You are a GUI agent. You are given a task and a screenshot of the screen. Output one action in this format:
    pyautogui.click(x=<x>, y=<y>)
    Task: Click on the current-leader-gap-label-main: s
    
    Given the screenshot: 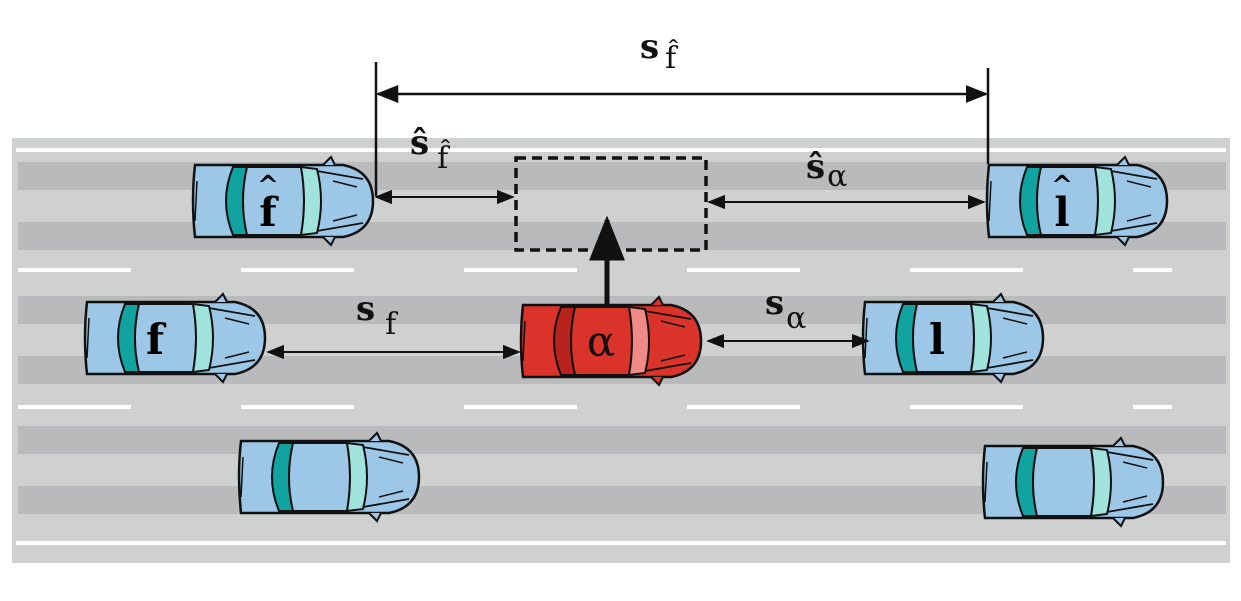 What is the action you would take?
    pyautogui.click(x=775, y=303)
    